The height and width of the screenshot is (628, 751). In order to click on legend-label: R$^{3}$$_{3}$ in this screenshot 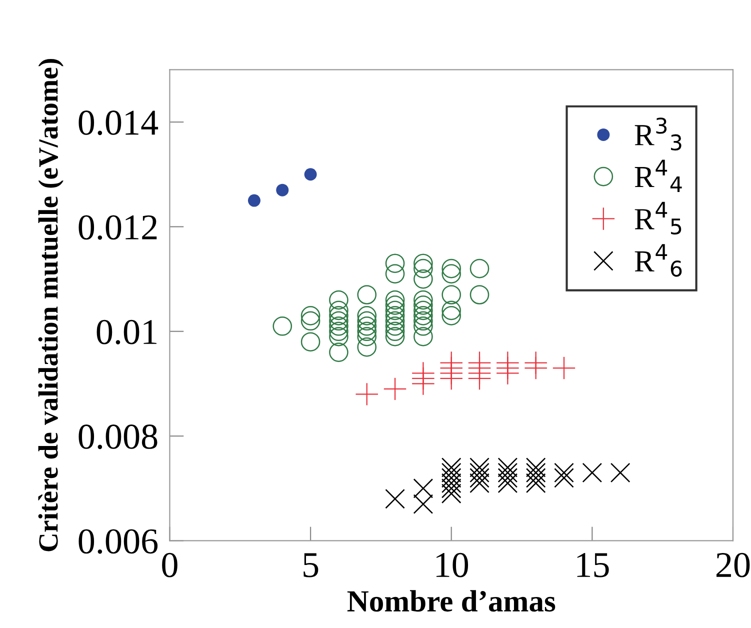, I will do `click(658, 134)`.